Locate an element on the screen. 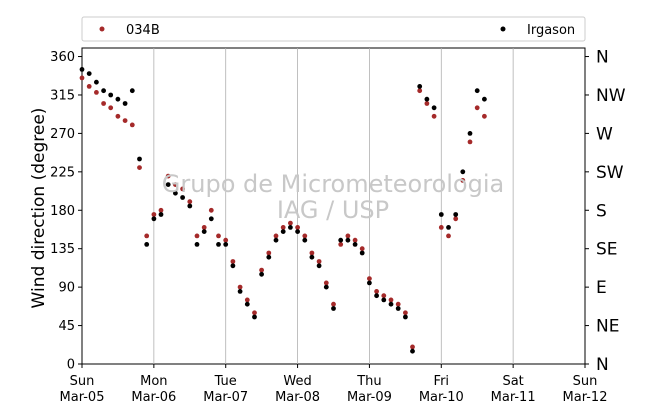 This screenshot has width=650, height=409. watermark-line-2: IAG / USP is located at coordinates (333, 210).